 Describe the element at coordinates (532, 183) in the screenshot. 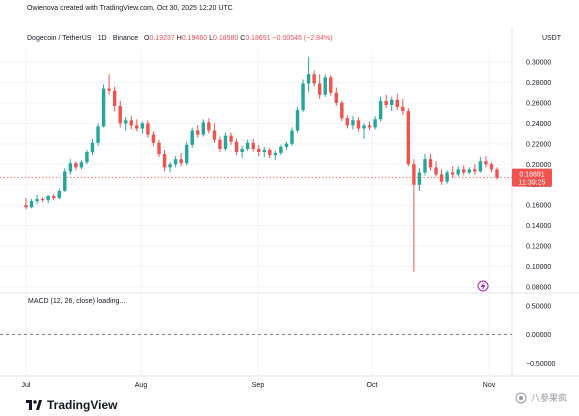

I see `last-price-countdown: 11:39:25` at that location.